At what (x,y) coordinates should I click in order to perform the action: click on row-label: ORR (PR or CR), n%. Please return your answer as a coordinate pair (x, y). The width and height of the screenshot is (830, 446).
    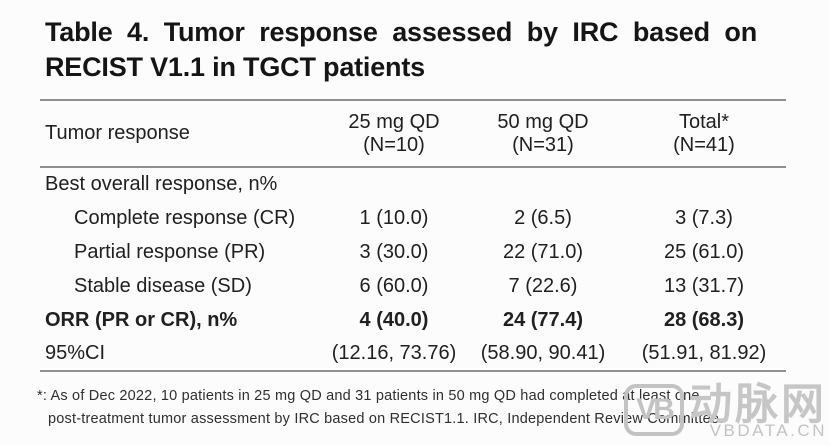
    Looking at the image, I should click on (141, 319).